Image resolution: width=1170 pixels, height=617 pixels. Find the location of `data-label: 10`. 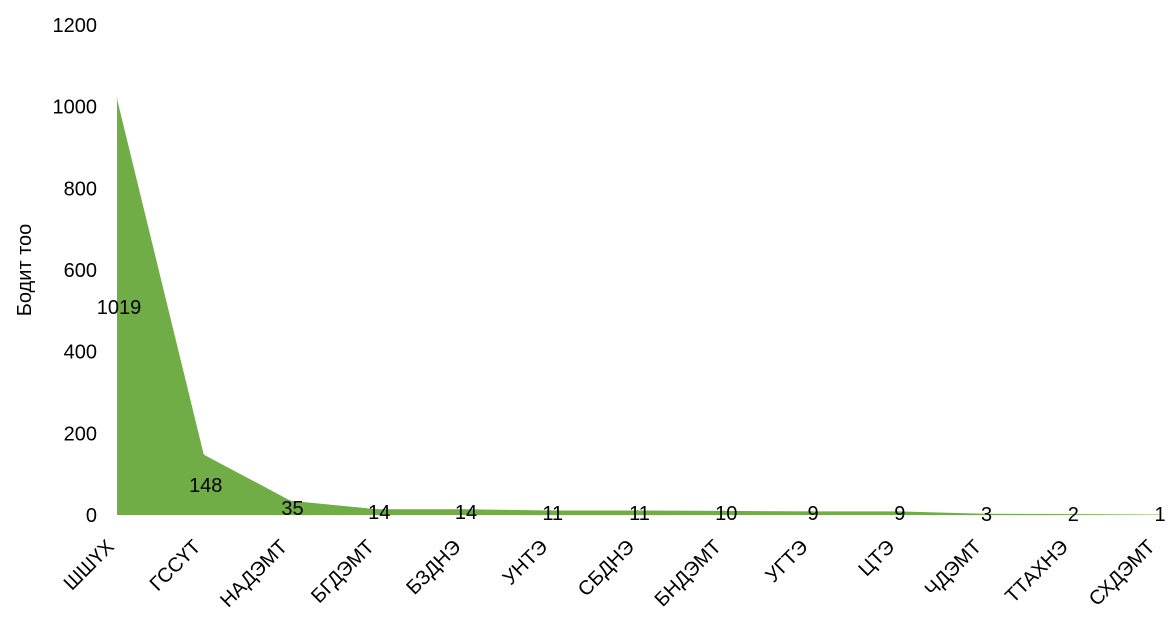

data-label: 10 is located at coordinates (726, 514).